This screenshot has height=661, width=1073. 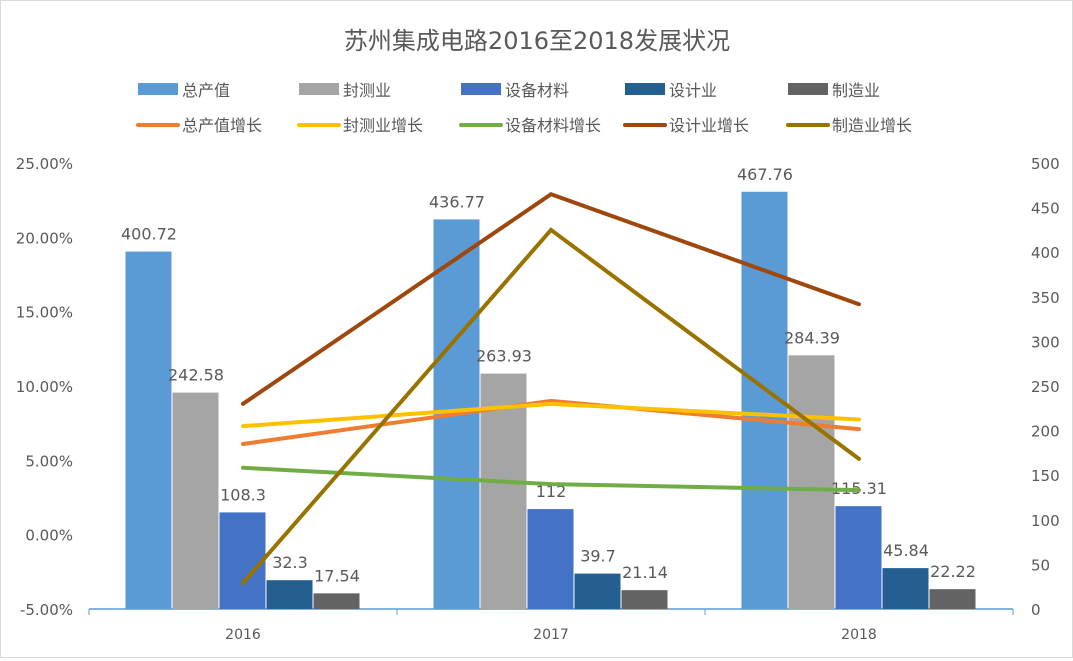 I want to click on left-axis-tick: 15.00%, so click(x=44, y=313).